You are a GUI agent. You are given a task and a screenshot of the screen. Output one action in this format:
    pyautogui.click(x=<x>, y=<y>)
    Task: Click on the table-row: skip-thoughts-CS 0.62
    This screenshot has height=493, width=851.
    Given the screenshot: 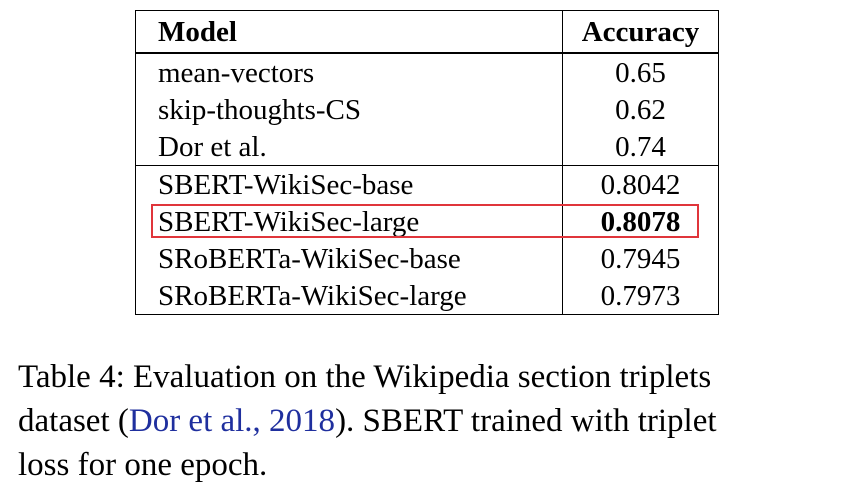 What is the action you would take?
    pyautogui.click(x=427, y=109)
    